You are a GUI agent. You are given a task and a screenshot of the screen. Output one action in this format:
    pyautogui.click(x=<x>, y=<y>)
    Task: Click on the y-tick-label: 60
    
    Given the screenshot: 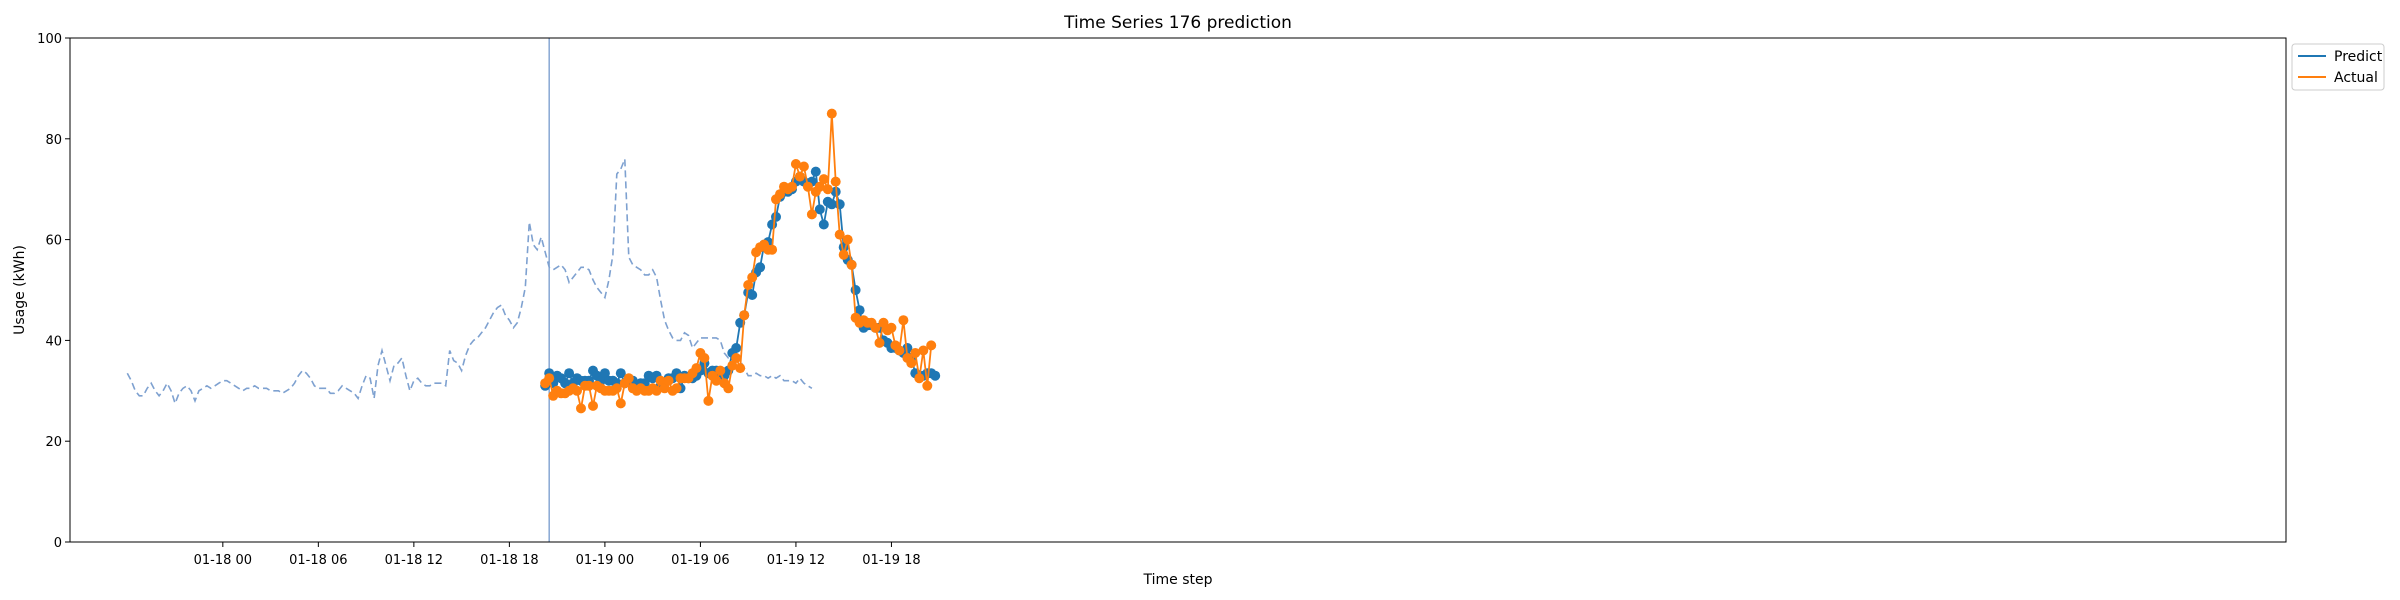 What is the action you would take?
    pyautogui.click(x=53, y=241)
    